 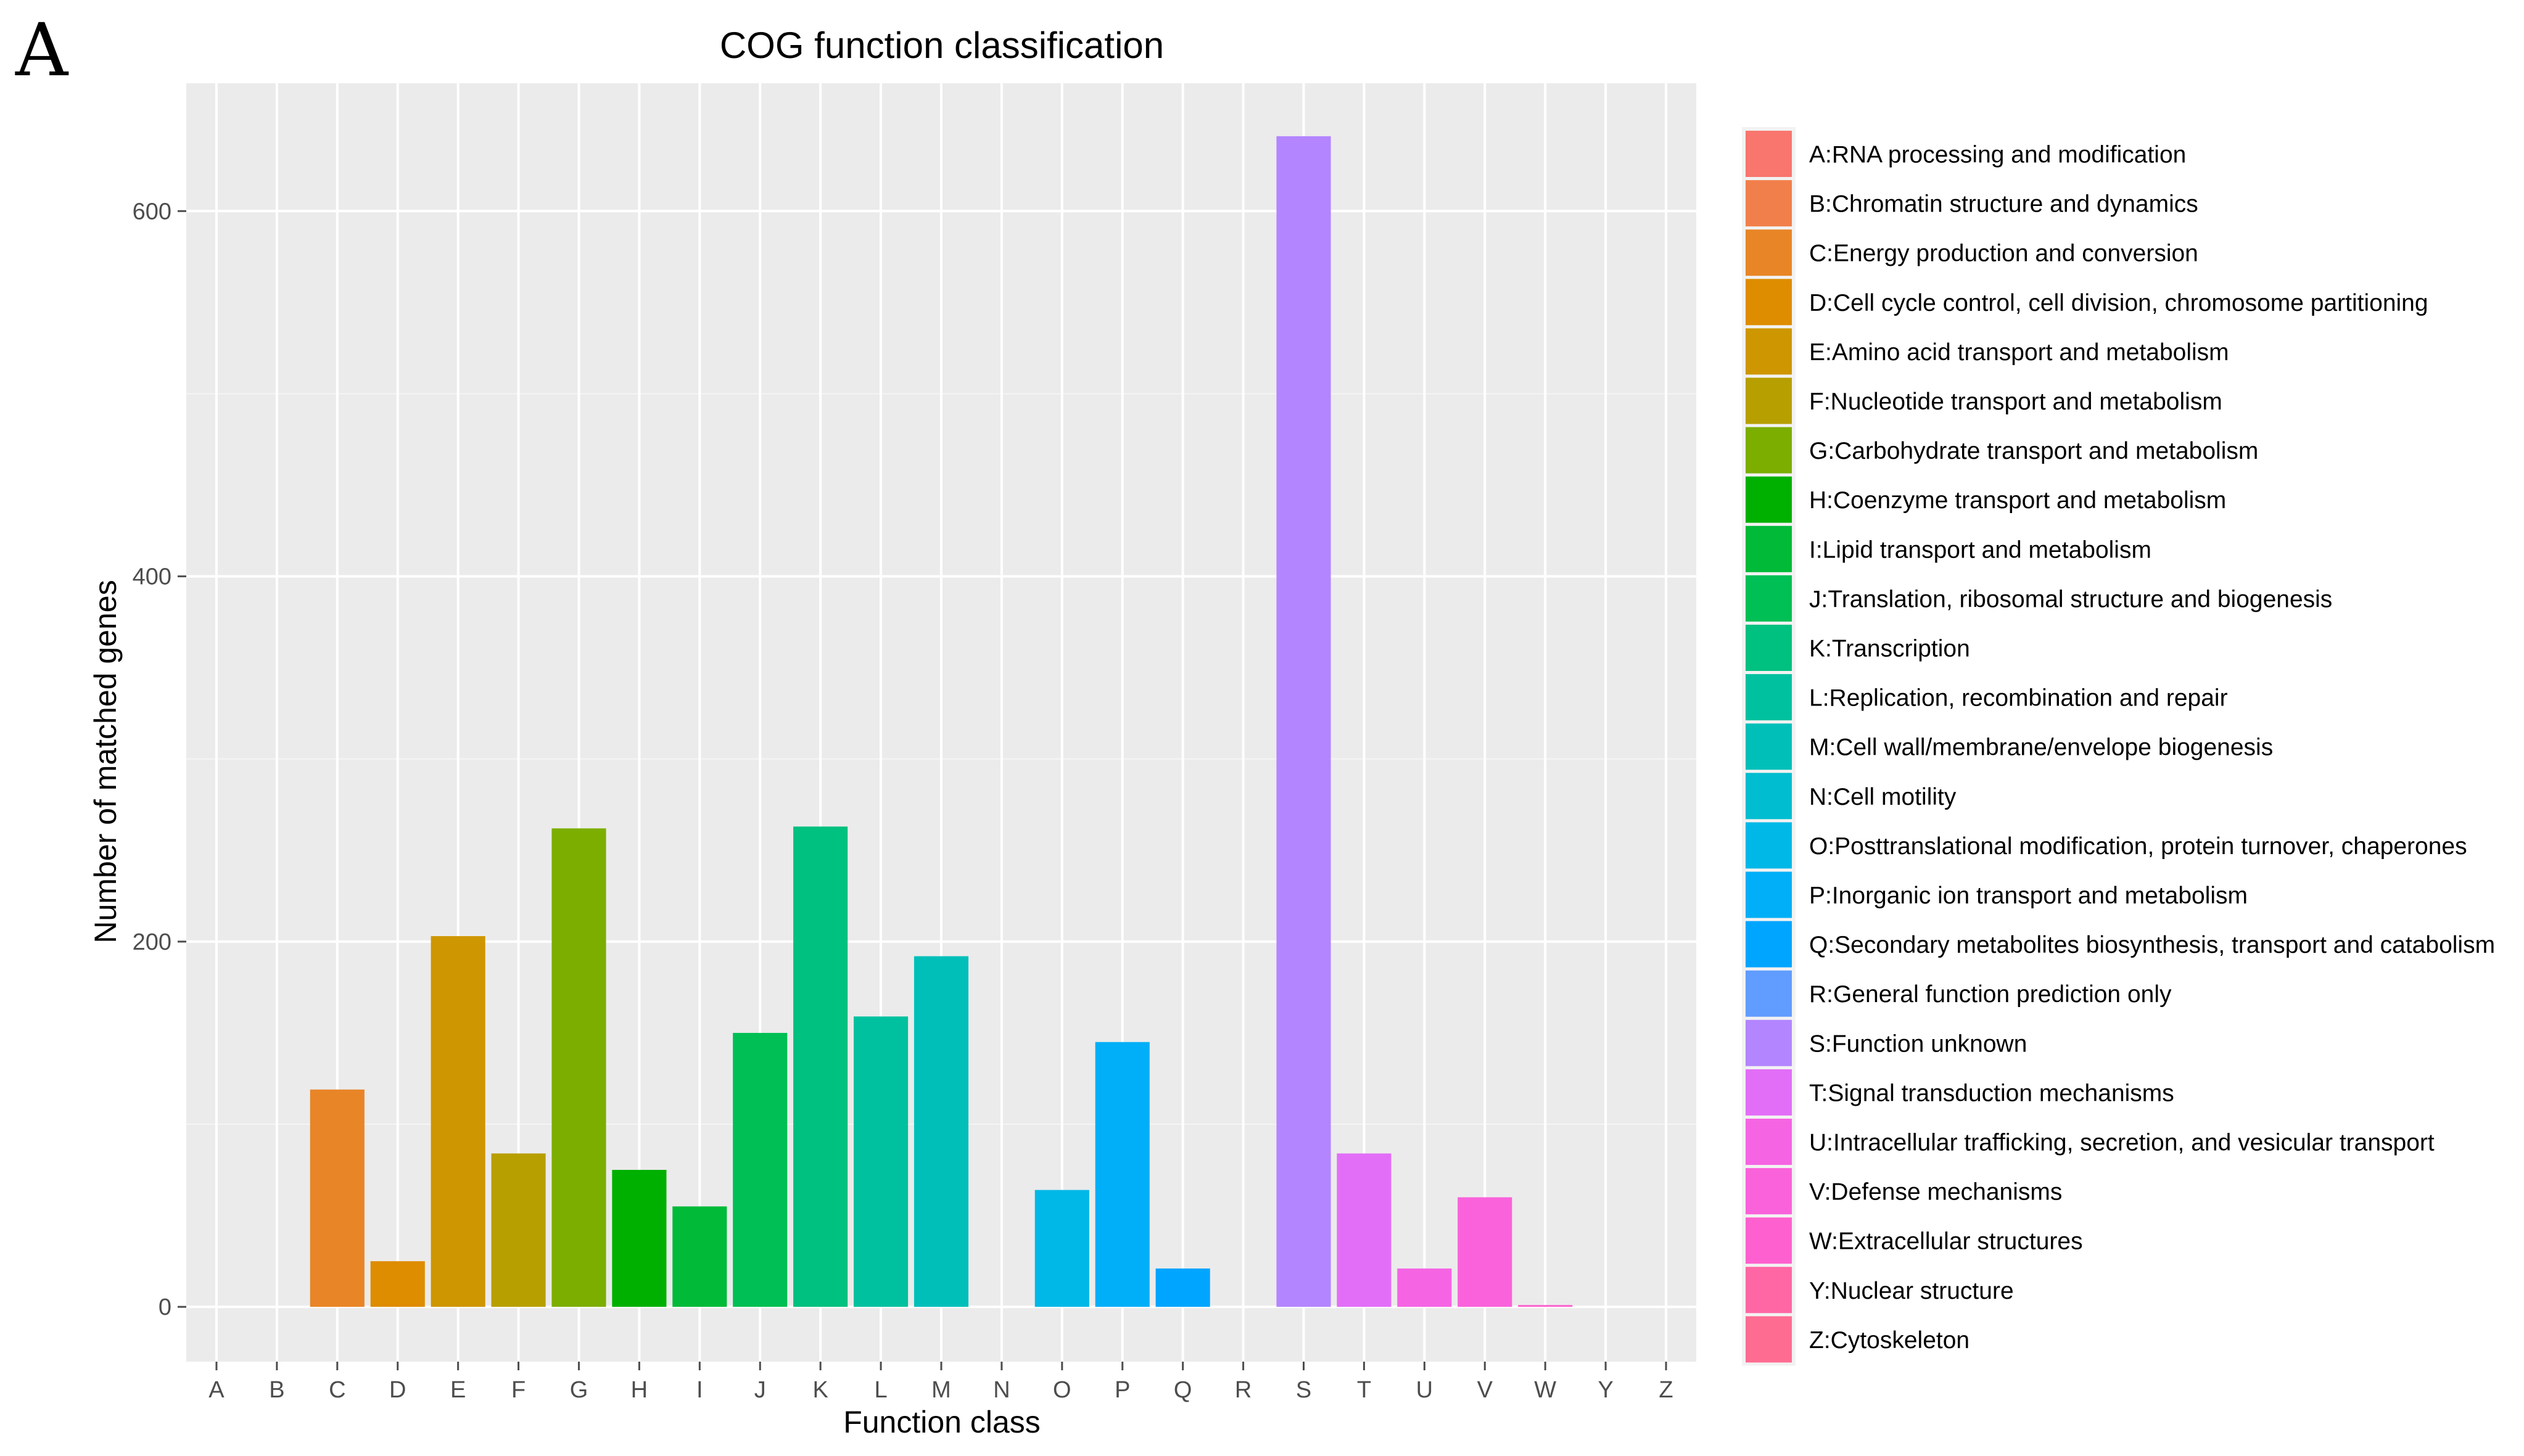 What do you see at coordinates (1666, 1390) in the screenshot?
I see `x-tick-label-Z: Z` at bounding box center [1666, 1390].